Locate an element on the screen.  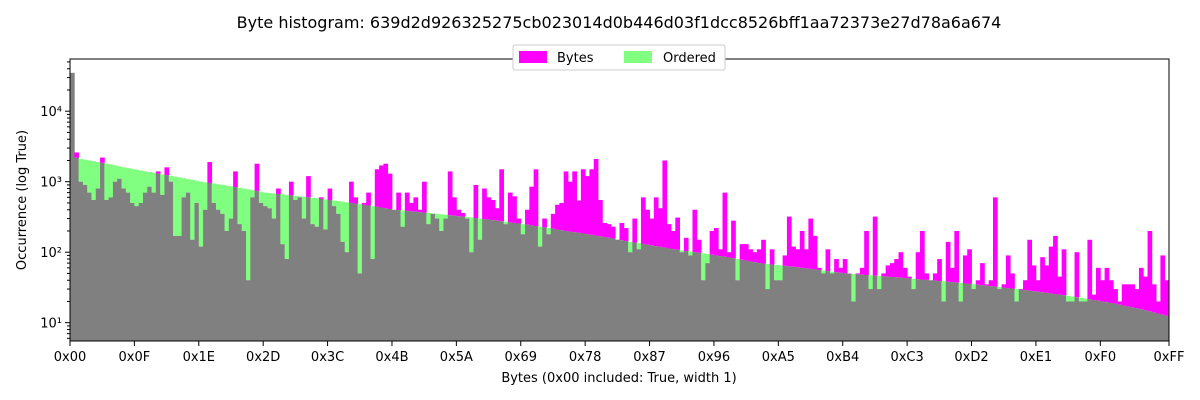
x-tick-label: 0x78 is located at coordinates (585, 357).